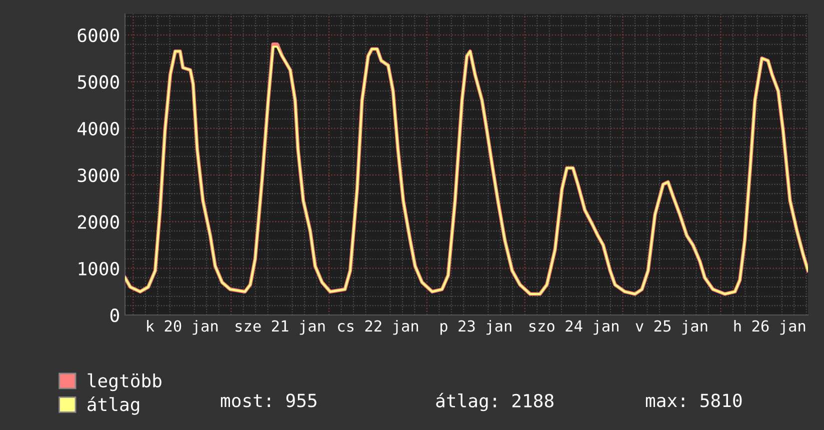  Describe the element at coordinates (114, 405) in the screenshot. I see `legend-label: átlag` at that location.